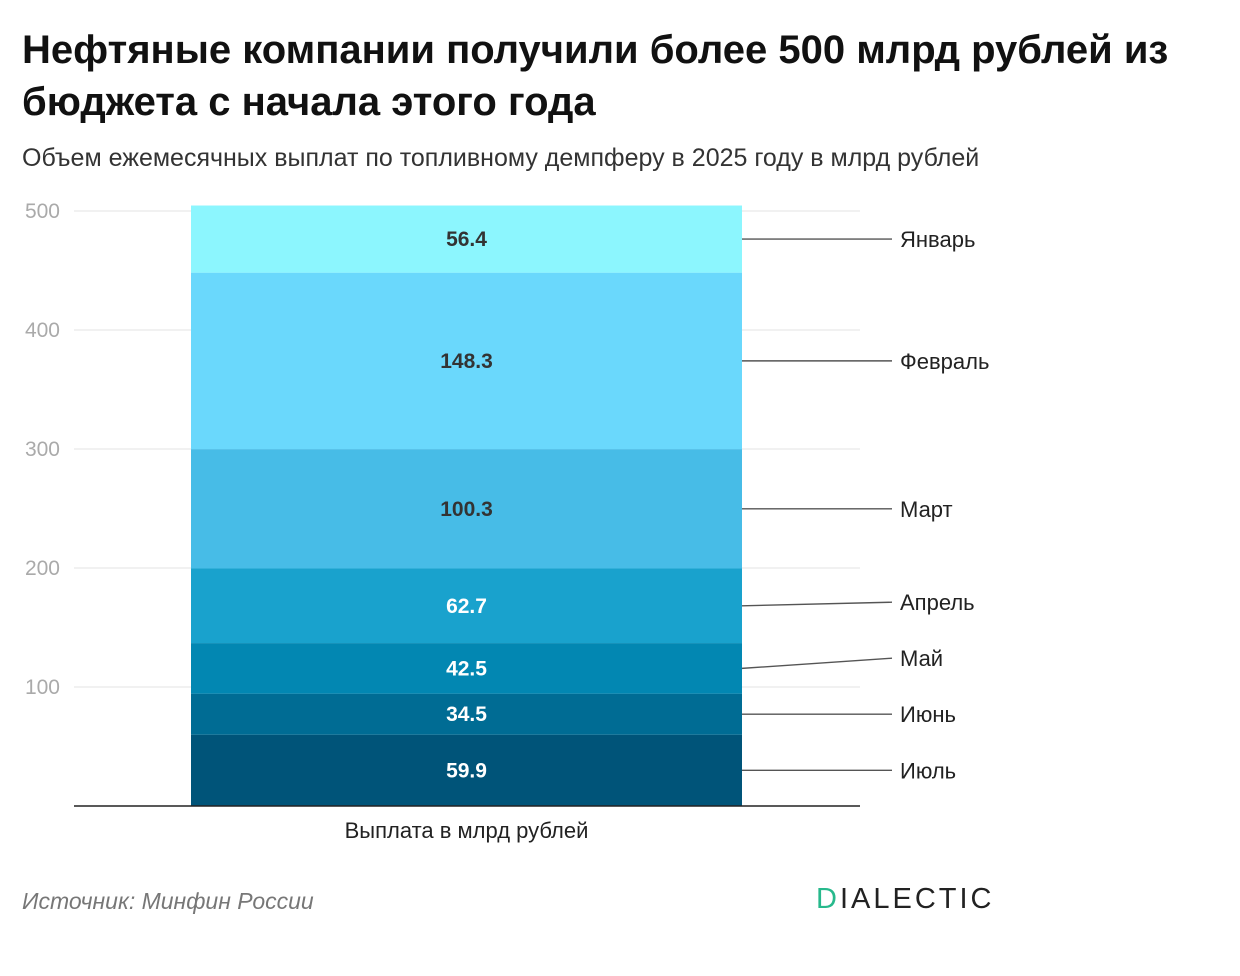 This screenshot has width=1240, height=976. I want to click on logo-rest: IALECTIC, so click(917, 899).